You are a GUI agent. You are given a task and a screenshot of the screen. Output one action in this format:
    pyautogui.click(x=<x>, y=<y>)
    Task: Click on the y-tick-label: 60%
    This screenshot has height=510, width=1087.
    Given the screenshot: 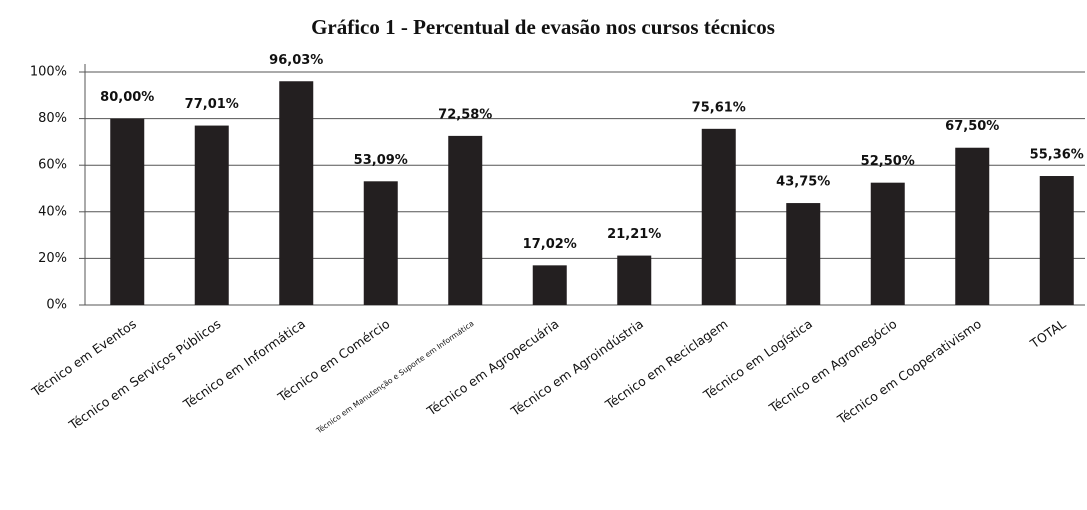 What is the action you would take?
    pyautogui.click(x=52, y=165)
    